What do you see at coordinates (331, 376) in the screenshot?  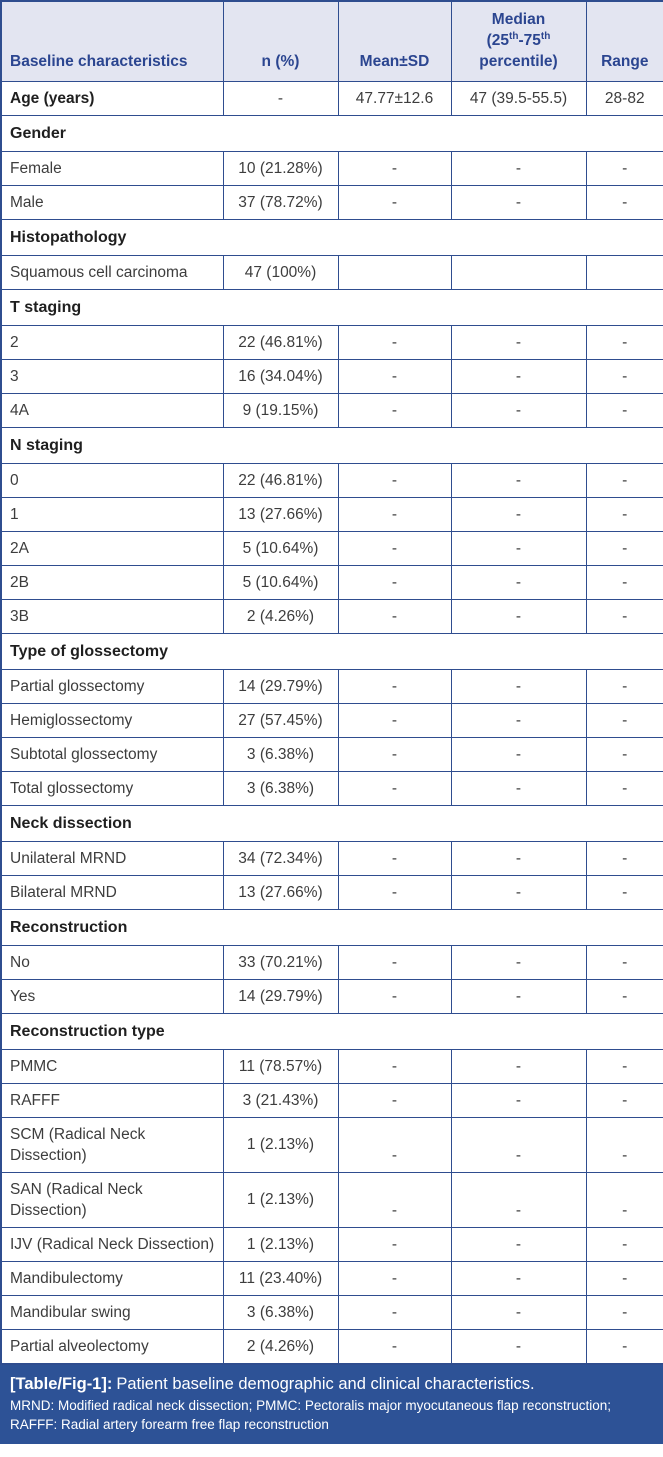 I see `table-row: 3 16 (34.04%) - - -` at bounding box center [331, 376].